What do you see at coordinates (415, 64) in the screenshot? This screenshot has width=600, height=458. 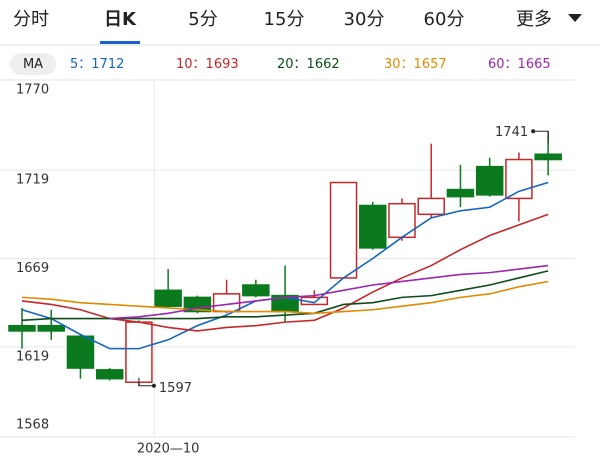 I see `legend-entry: 30：1657` at bounding box center [415, 64].